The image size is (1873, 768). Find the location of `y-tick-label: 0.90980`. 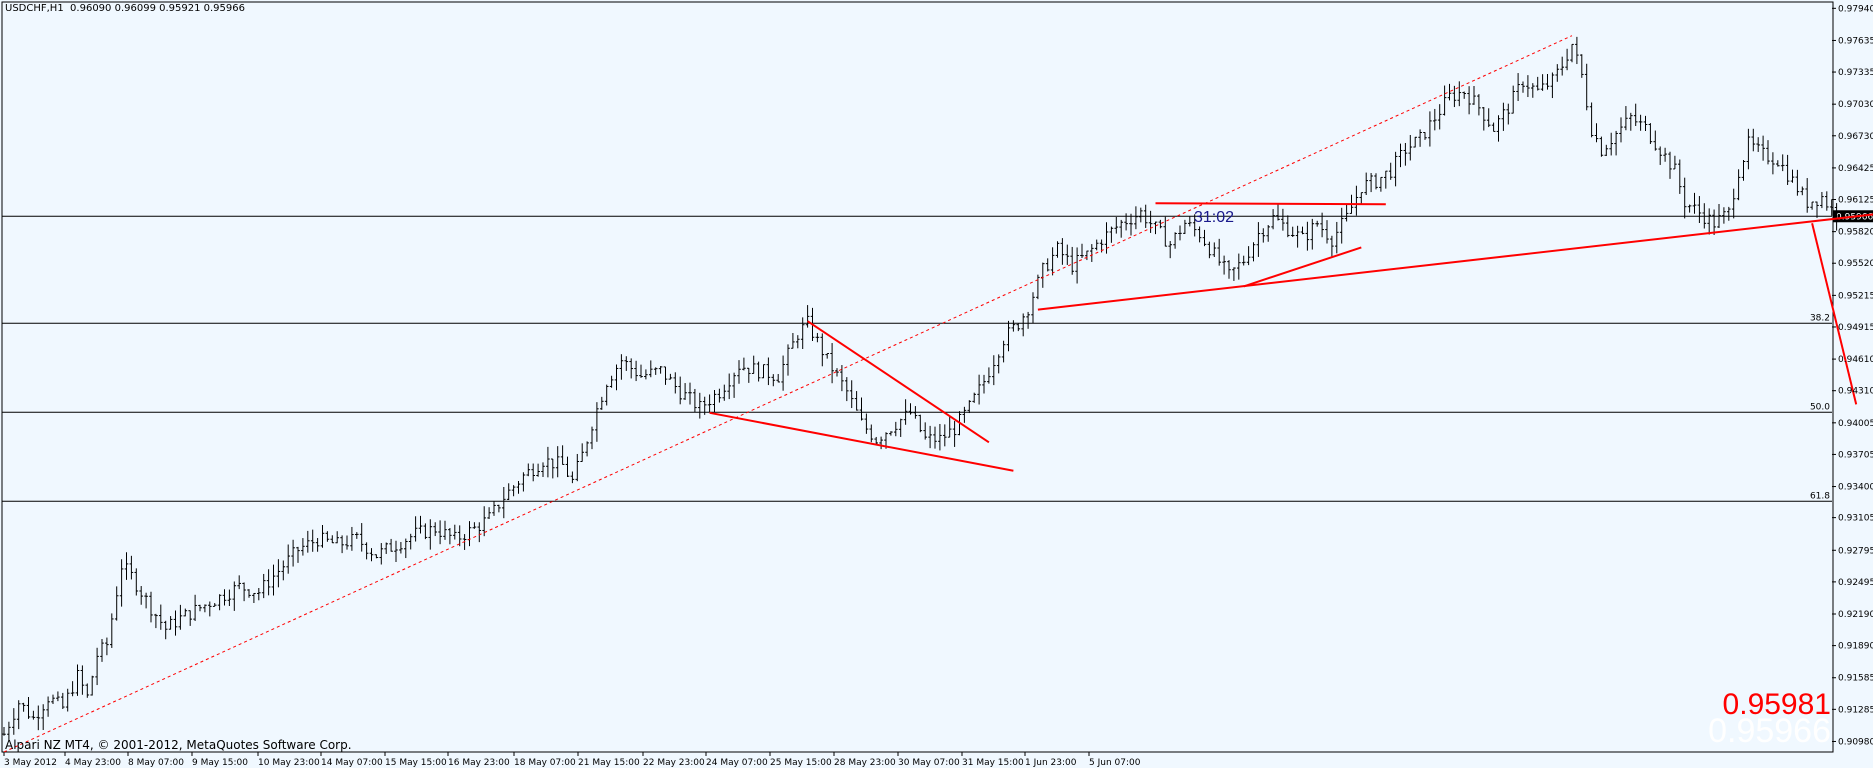

y-tick-label: 0.90980 is located at coordinates (1855, 742).